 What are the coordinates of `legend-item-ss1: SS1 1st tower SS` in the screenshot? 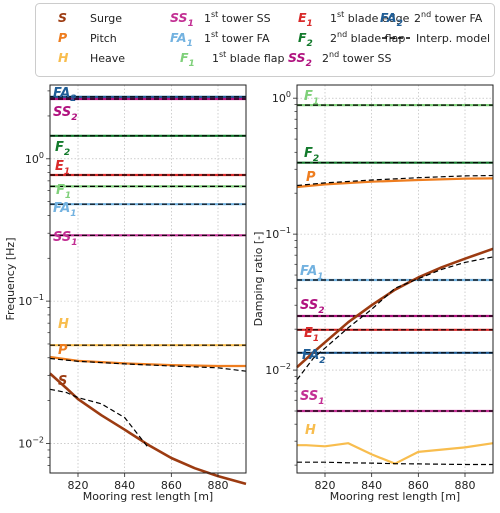 It's located at (220, 19).